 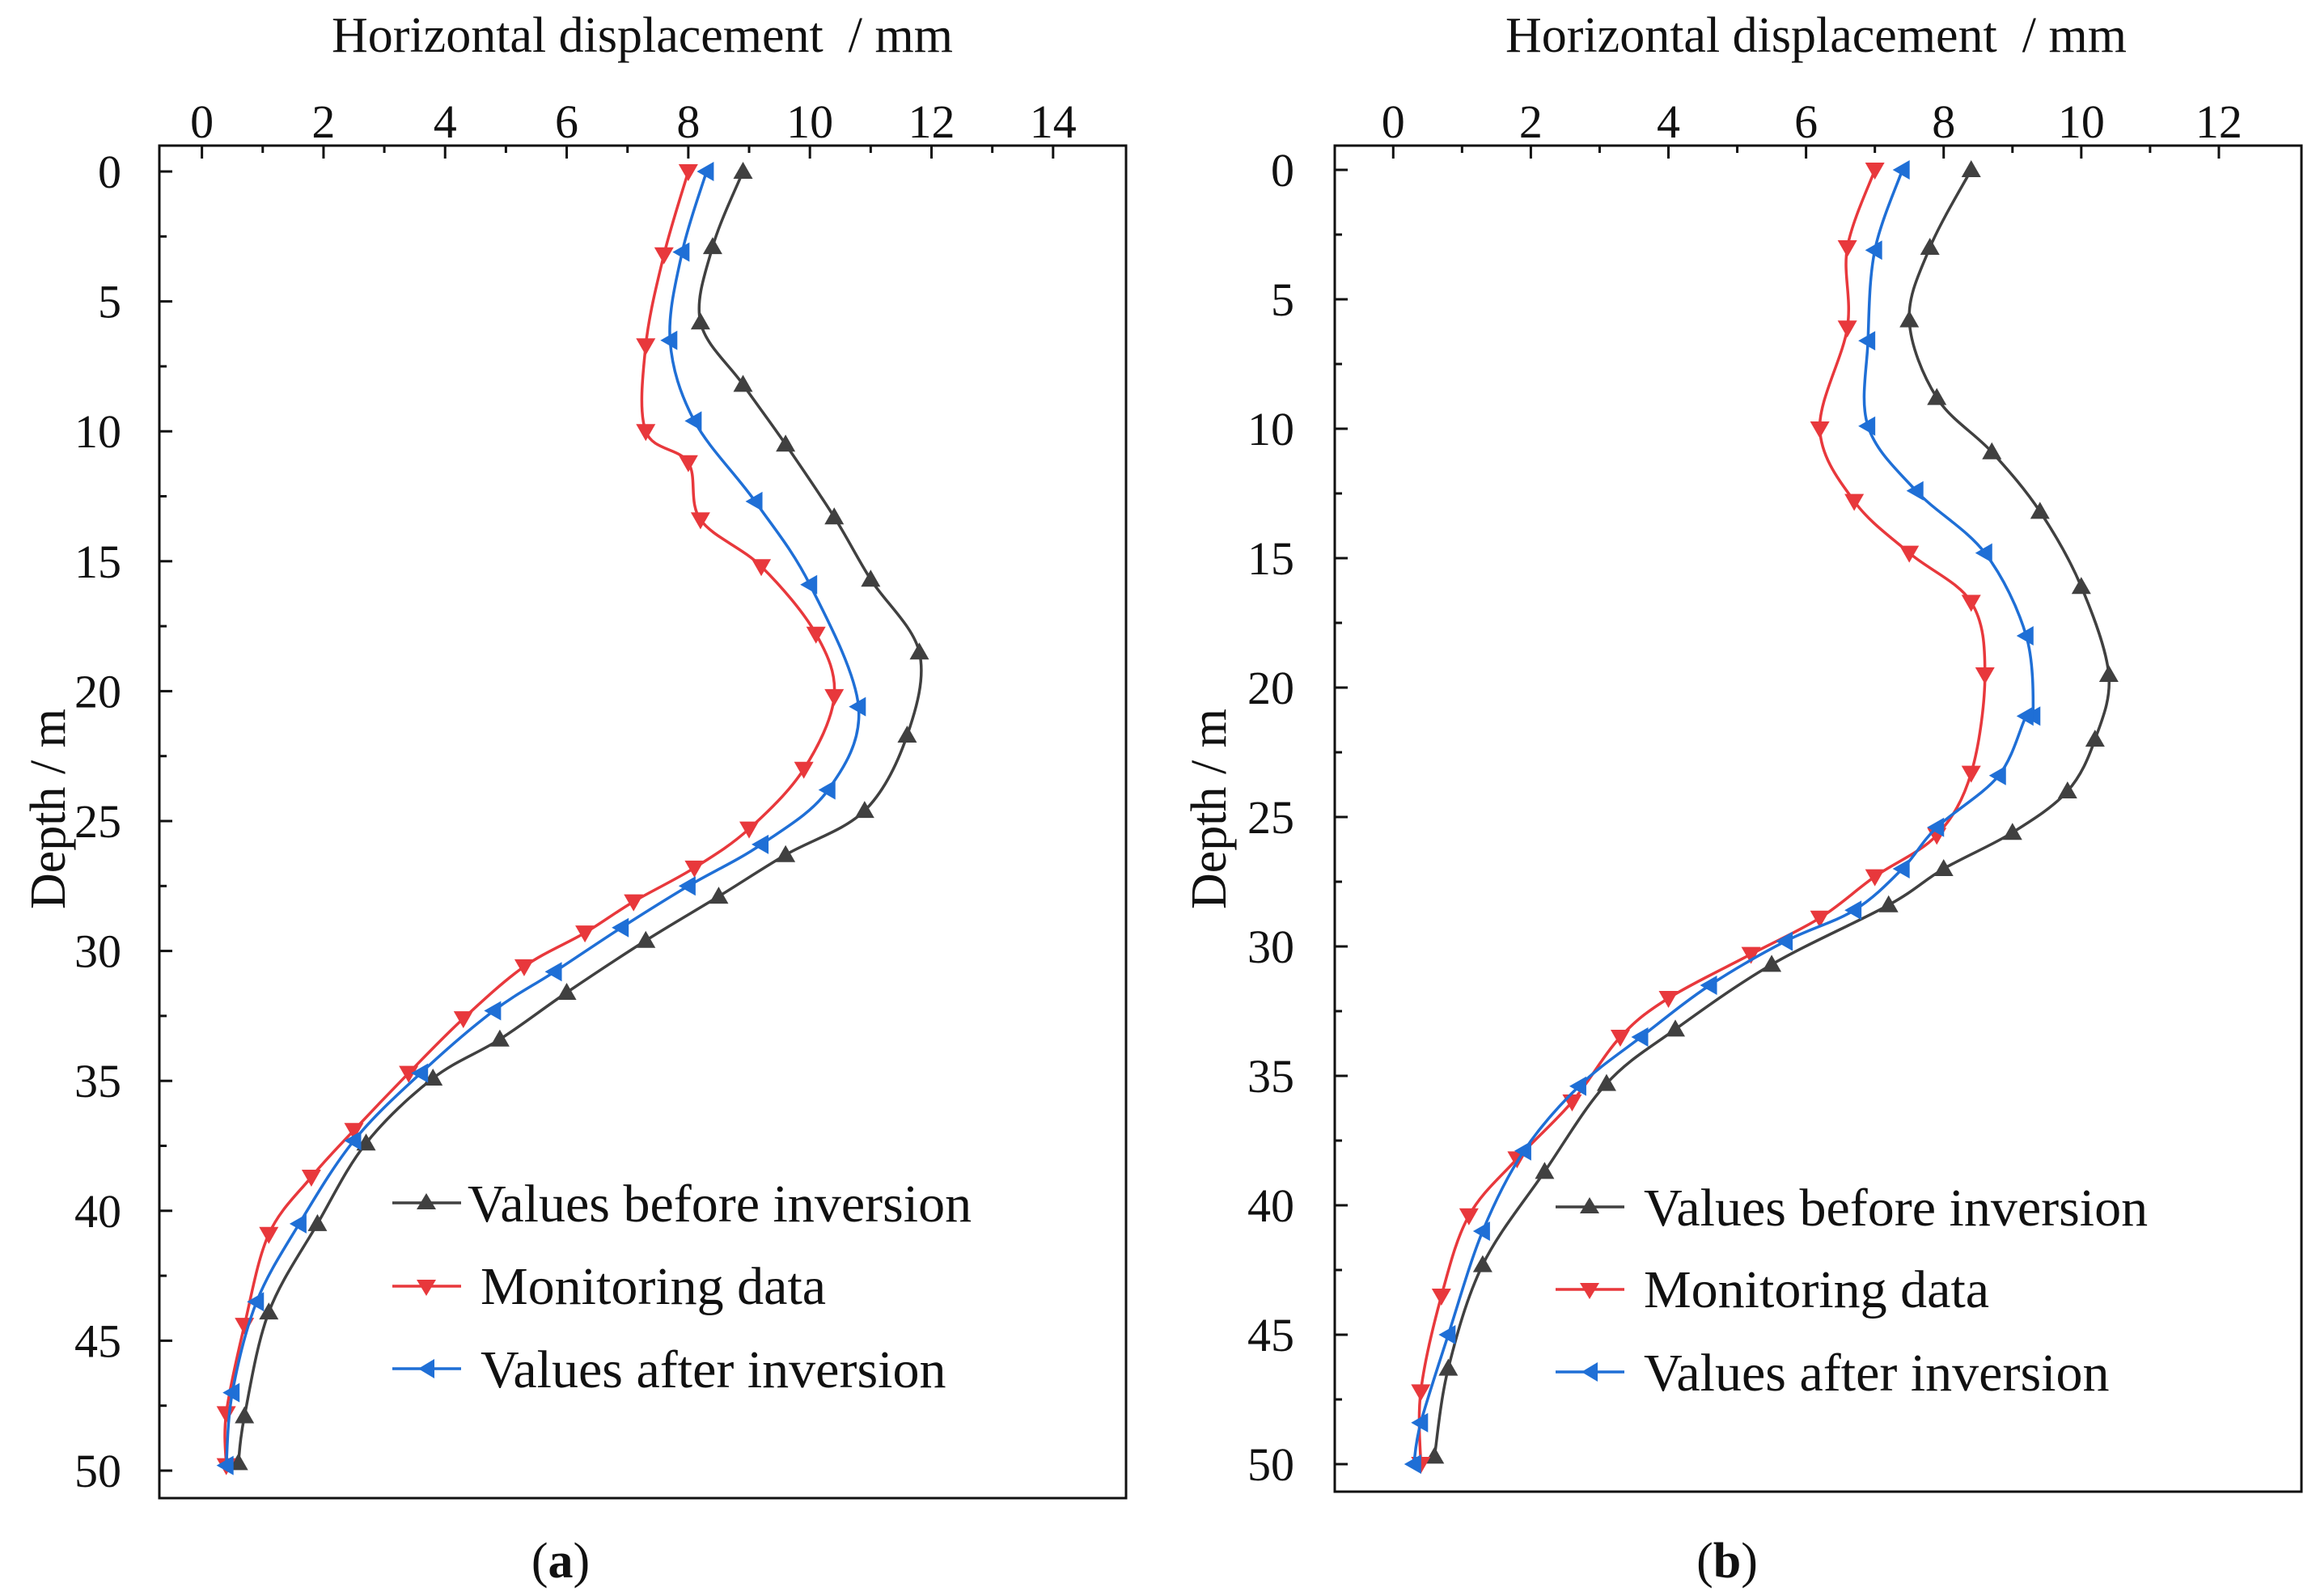 What do you see at coordinates (1209, 809) in the screenshot?
I see `y-axis-title-b: Depth / m` at bounding box center [1209, 809].